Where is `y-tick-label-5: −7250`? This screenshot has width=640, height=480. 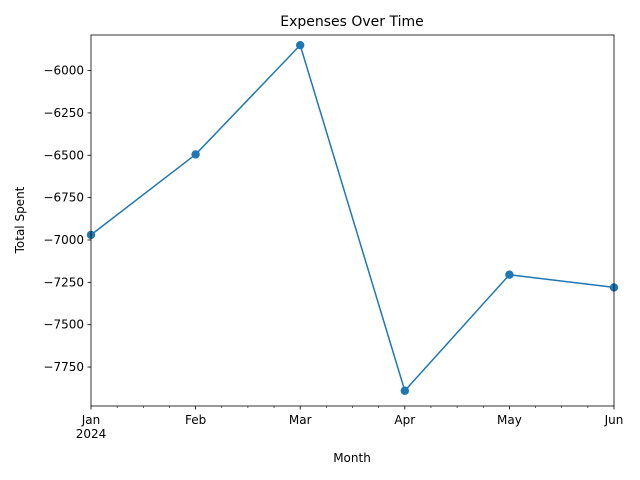
y-tick-label-5: −7250 is located at coordinates (63, 282).